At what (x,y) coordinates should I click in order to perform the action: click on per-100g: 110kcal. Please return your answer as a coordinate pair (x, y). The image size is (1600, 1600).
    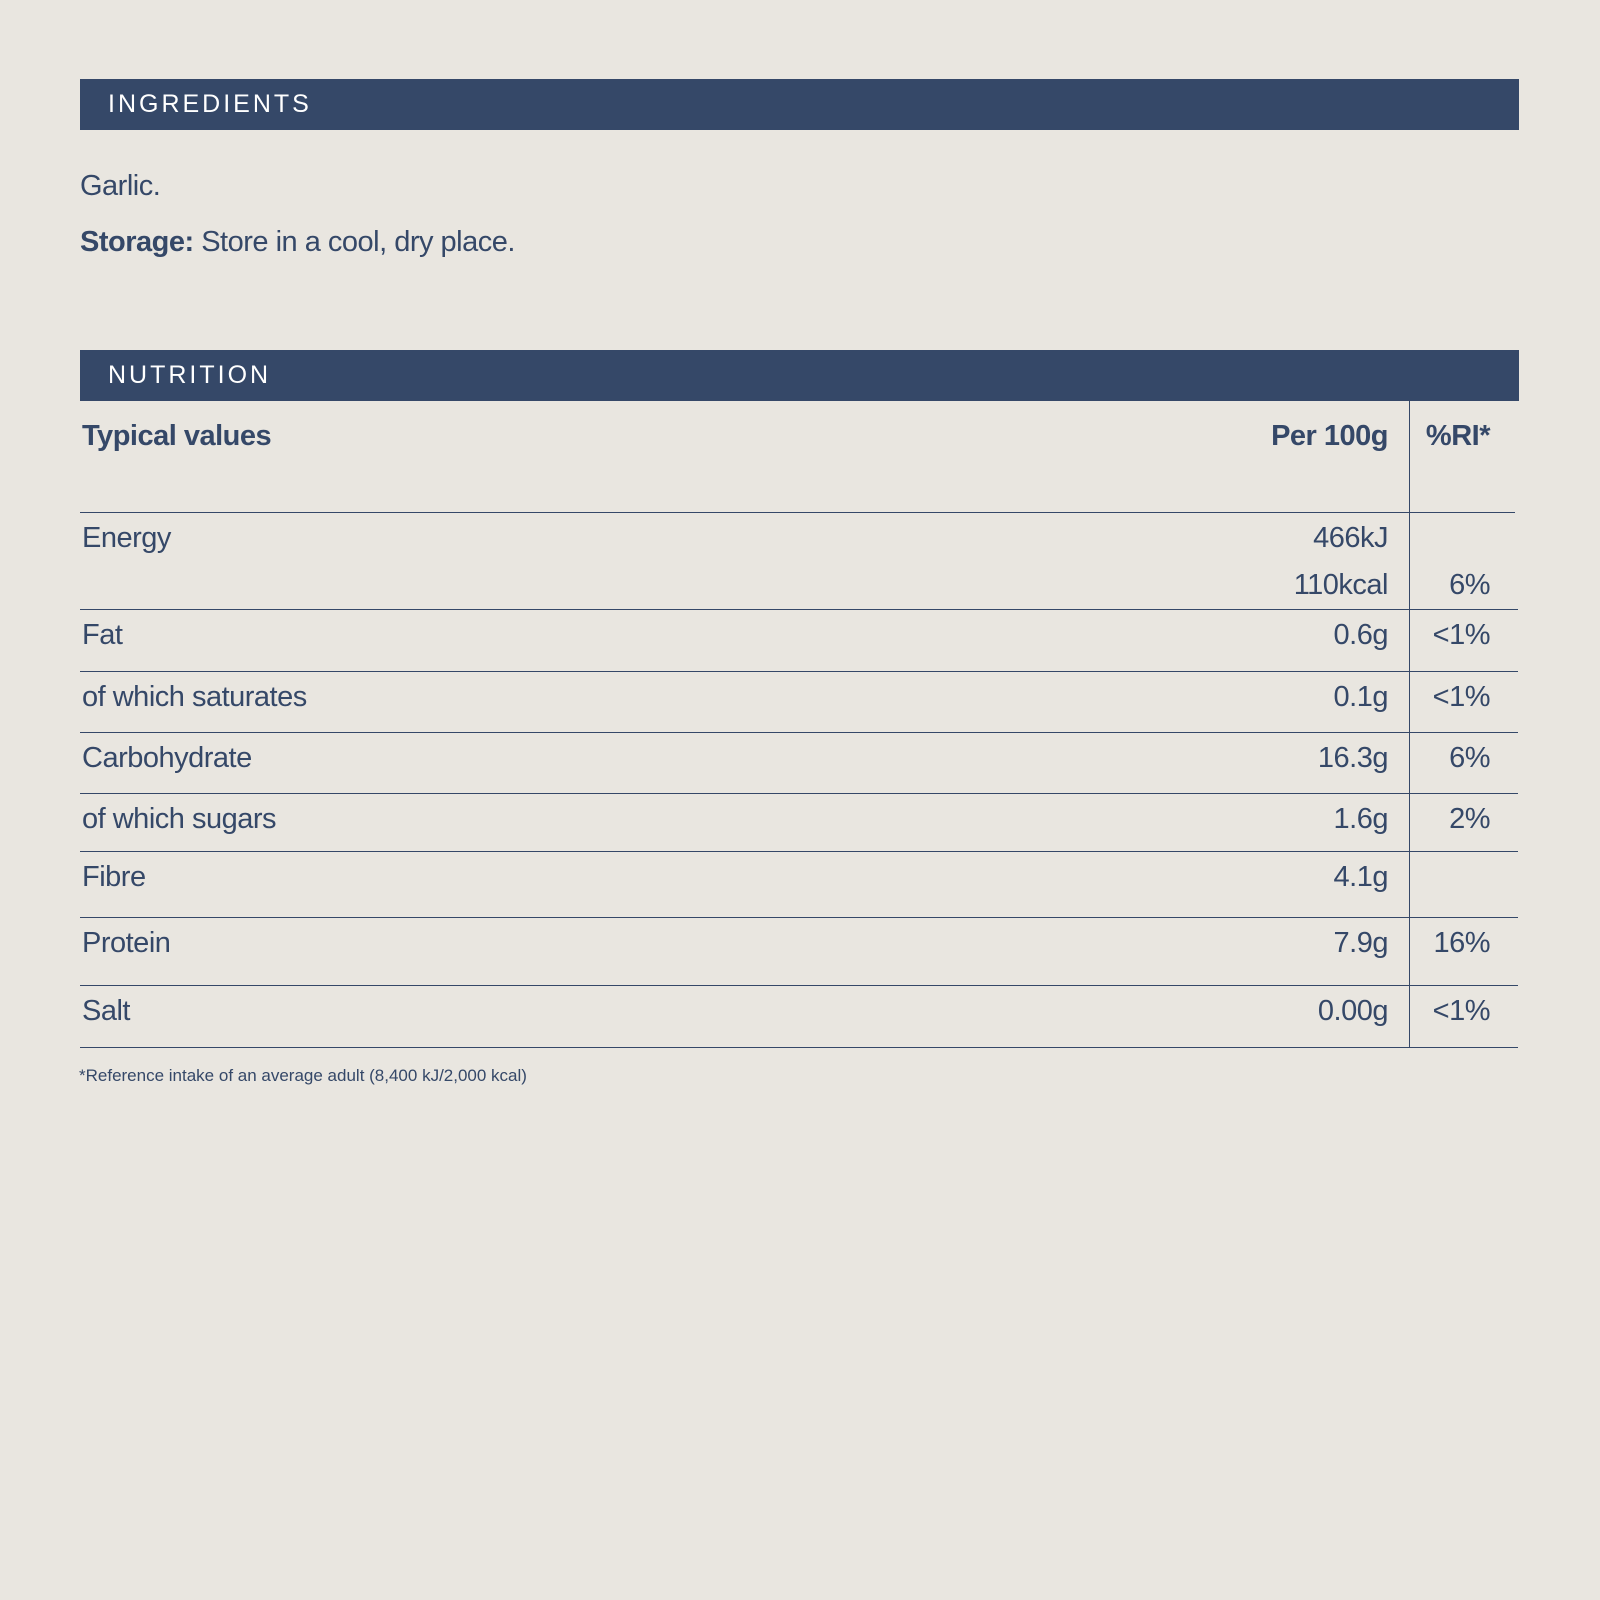
    Looking at the image, I should click on (1341, 585).